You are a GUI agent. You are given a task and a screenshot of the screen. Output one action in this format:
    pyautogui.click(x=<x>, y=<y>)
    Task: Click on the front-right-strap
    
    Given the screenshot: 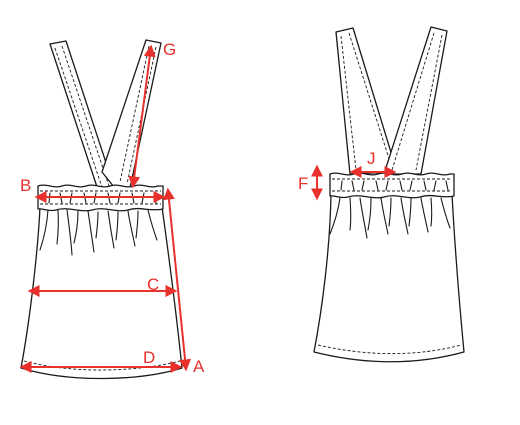 What is the action you would take?
    pyautogui.click(x=131, y=114)
    